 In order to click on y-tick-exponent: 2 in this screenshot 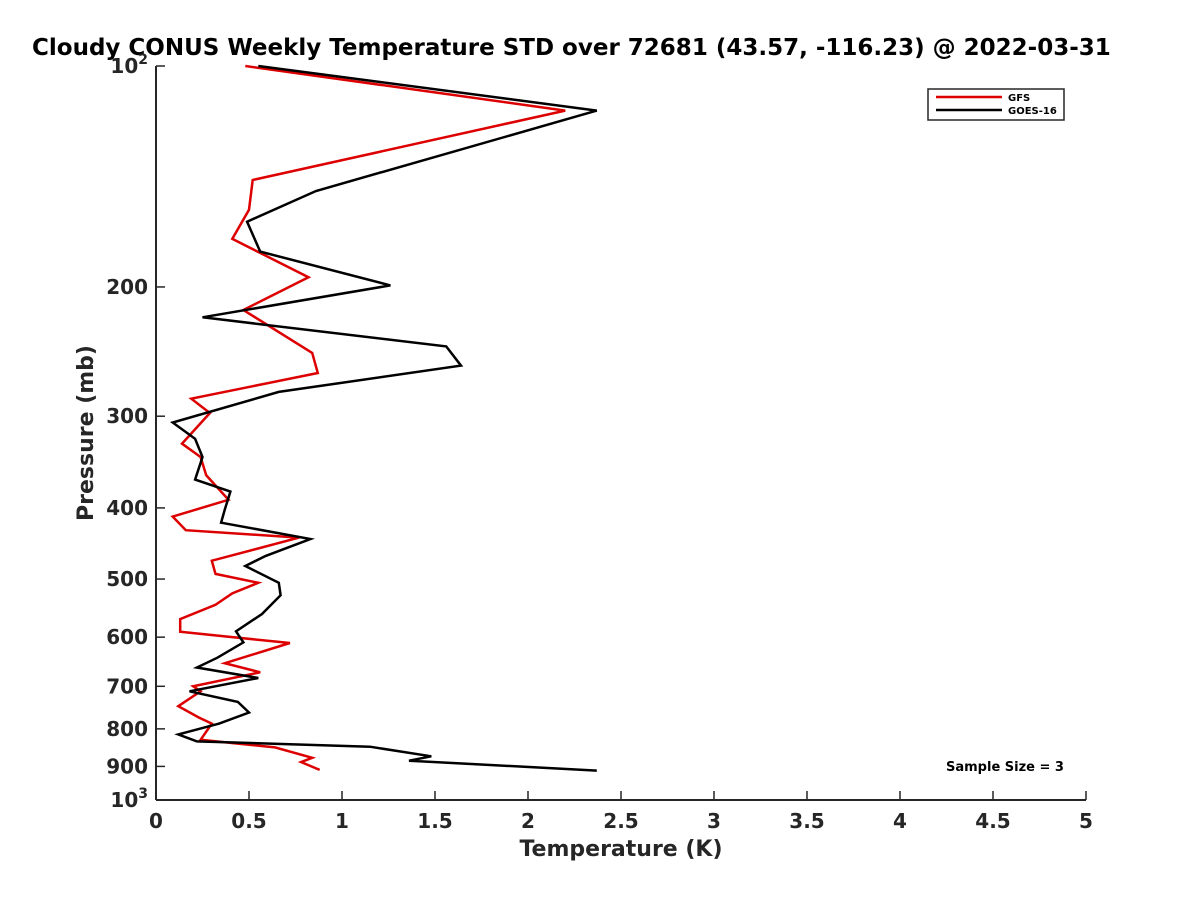, I will do `click(143, 60)`.